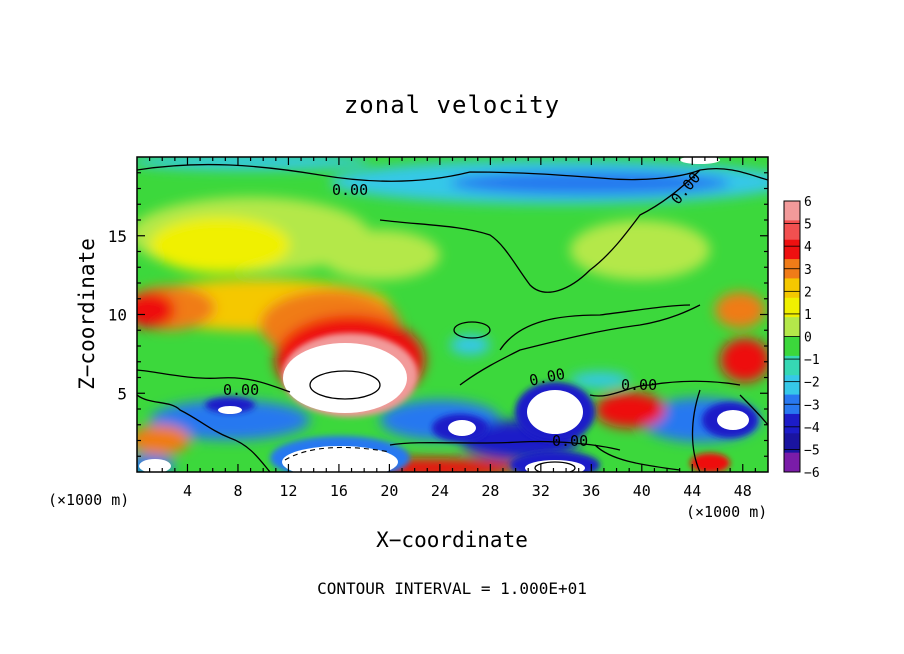 The image size is (904, 654). Describe the element at coordinates (808, 202) in the screenshot. I see `colorbar-label: 6` at that location.